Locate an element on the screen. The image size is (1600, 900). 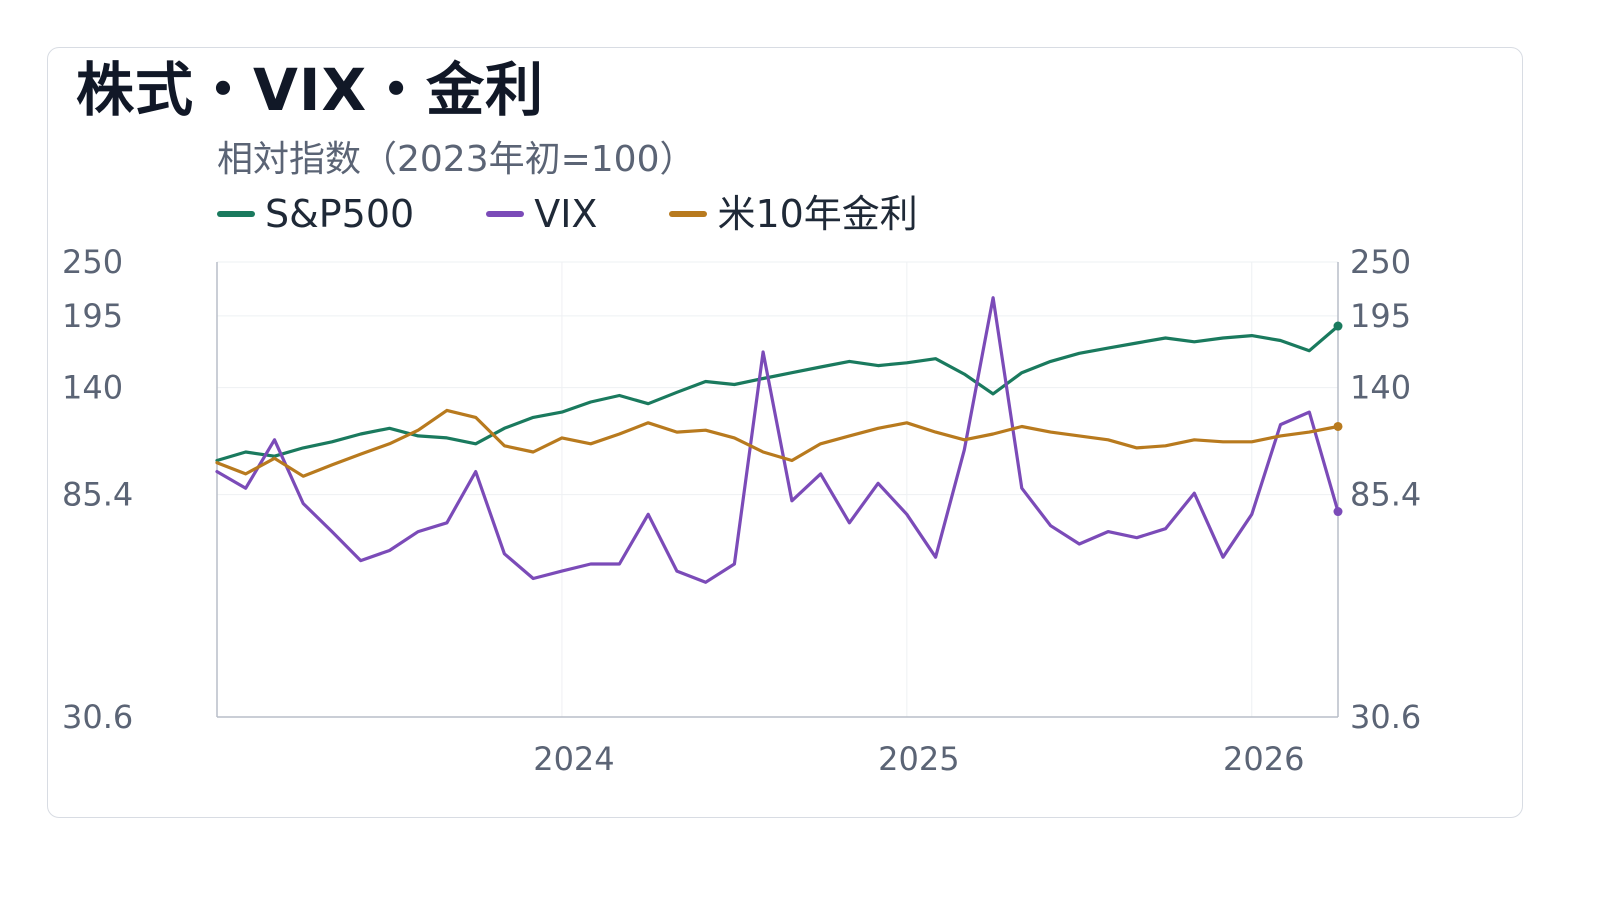
x-tick-label: 2025 is located at coordinates (918, 759).